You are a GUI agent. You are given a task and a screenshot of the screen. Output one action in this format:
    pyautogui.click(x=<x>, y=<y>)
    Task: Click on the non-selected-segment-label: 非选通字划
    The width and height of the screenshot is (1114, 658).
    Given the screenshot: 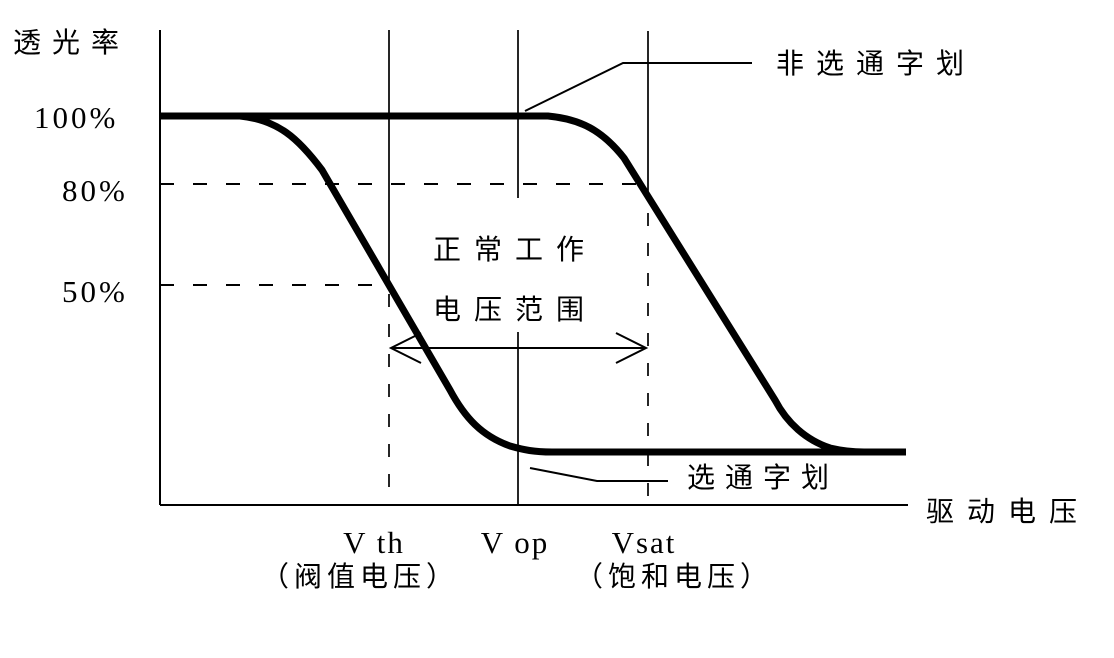 What is the action you would take?
    pyautogui.click(x=876, y=64)
    